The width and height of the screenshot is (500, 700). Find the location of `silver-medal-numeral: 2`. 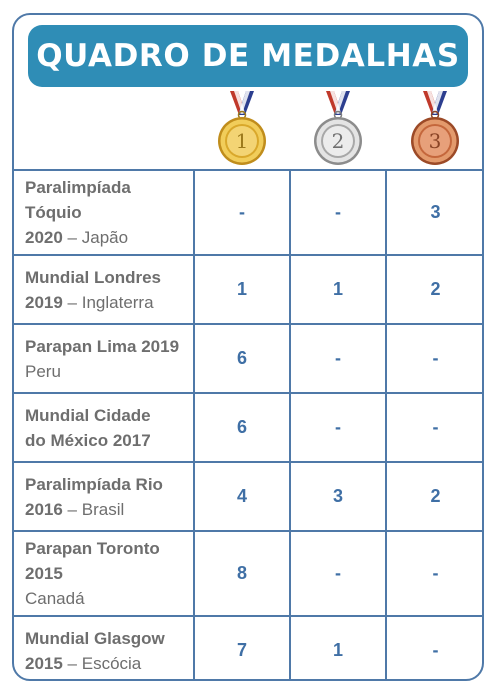

silver-medal-numeral: 2 is located at coordinates (338, 141).